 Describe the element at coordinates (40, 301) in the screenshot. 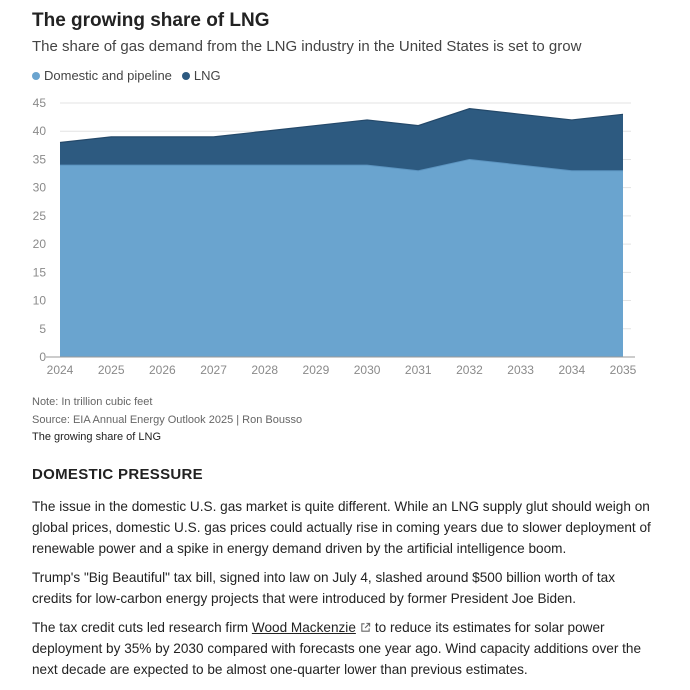

I see `y-tick-label-10: 10` at that location.